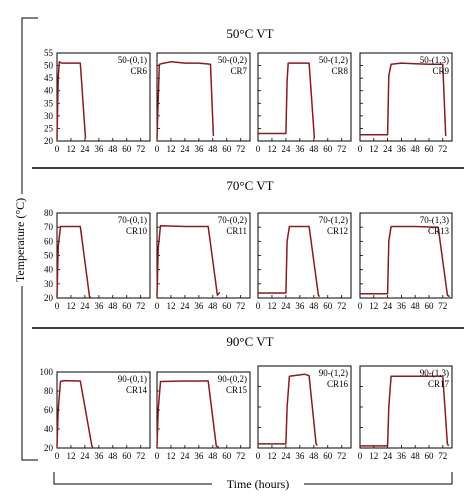 The image size is (474, 496). I want to click on series-line-cr12, so click(289, 261).